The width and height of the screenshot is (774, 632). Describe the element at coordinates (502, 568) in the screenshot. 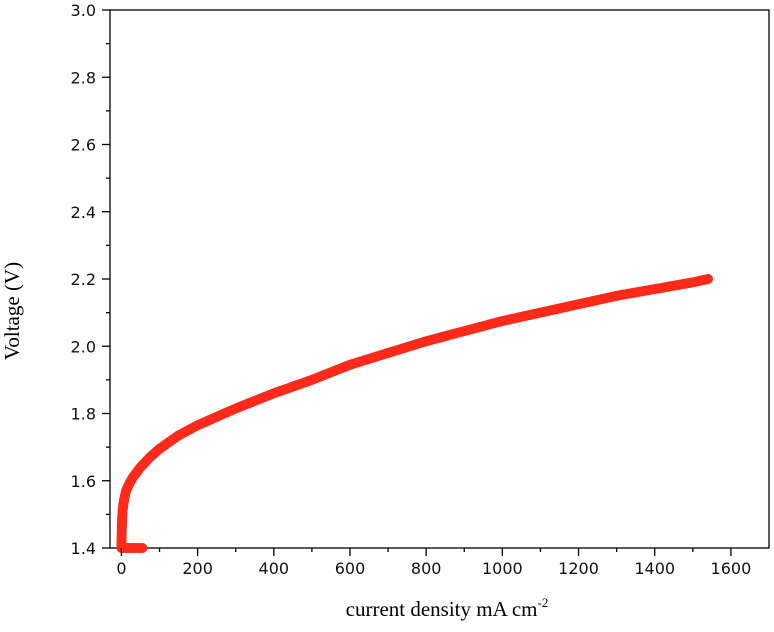

I see `x-tick-label: 1000` at that location.